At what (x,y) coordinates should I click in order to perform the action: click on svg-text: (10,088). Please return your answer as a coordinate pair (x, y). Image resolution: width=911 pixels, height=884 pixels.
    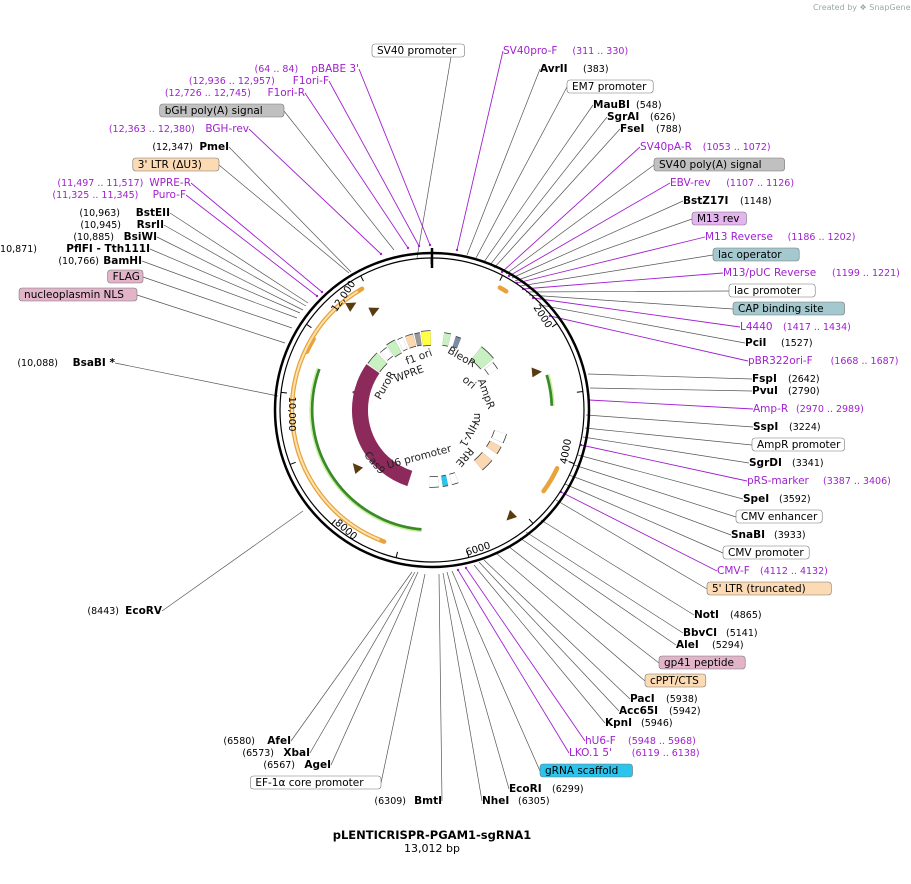
    Looking at the image, I should click on (37, 363).